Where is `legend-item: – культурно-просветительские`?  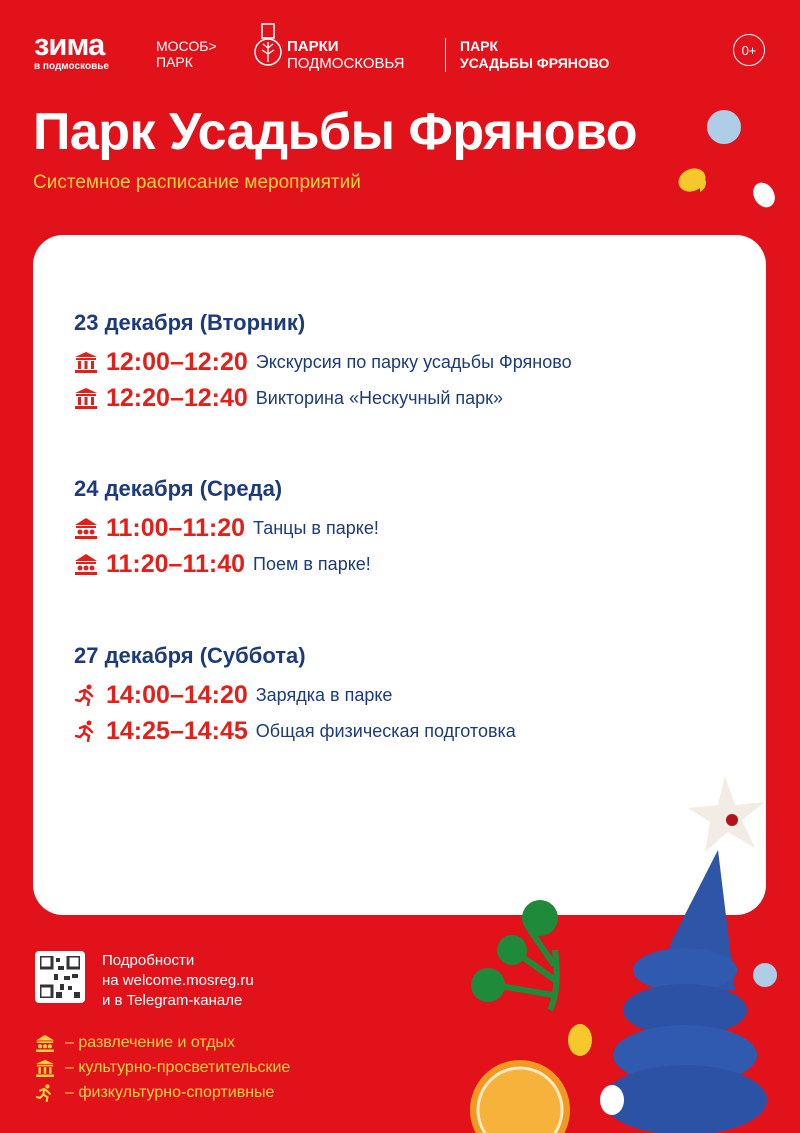
legend-item: – культурно-просветительские is located at coordinates (162, 1067).